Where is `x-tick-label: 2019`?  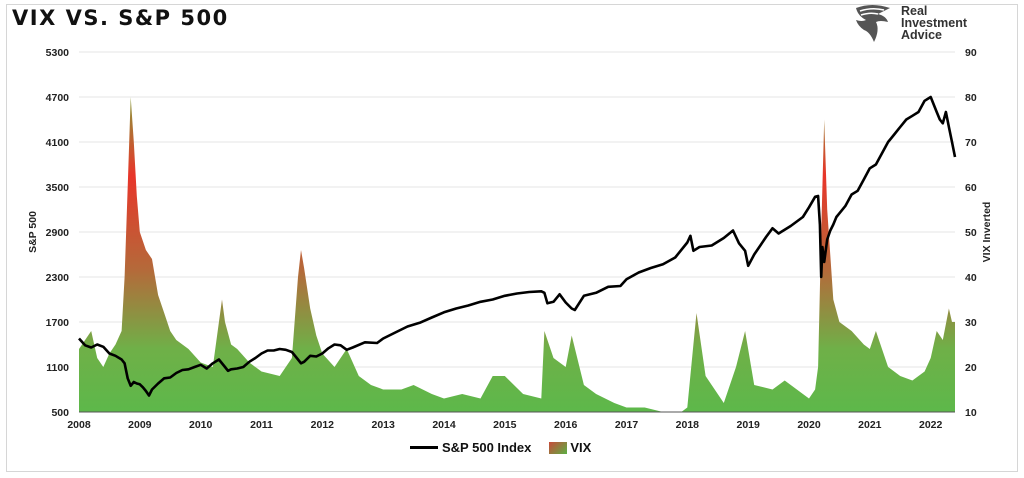
x-tick-label: 2019 is located at coordinates (748, 425).